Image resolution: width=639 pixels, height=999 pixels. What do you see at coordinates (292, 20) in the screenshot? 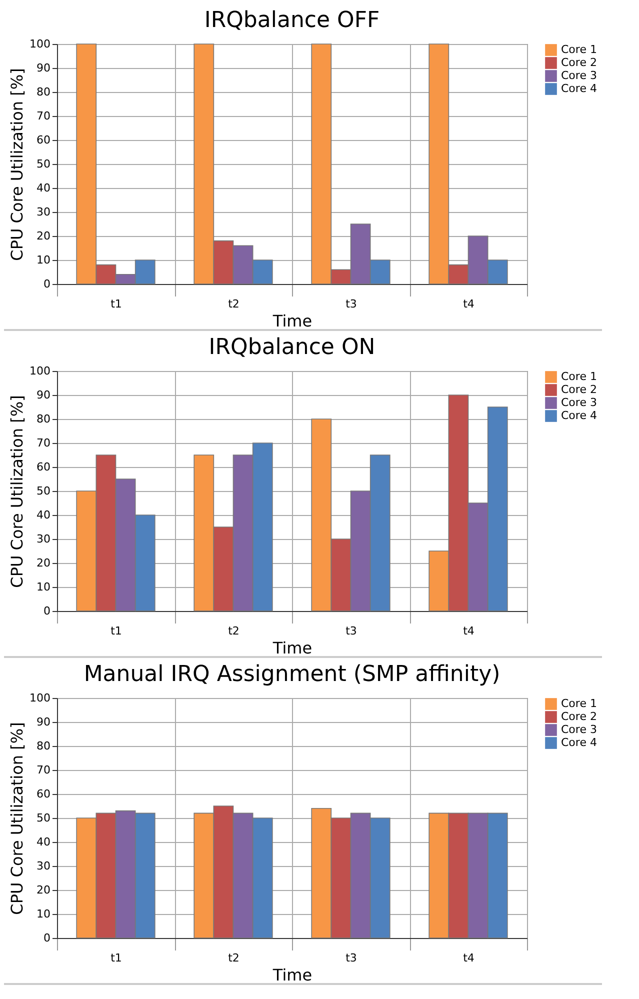
I see `chart-title: IRQbalance OFF` at bounding box center [292, 20].